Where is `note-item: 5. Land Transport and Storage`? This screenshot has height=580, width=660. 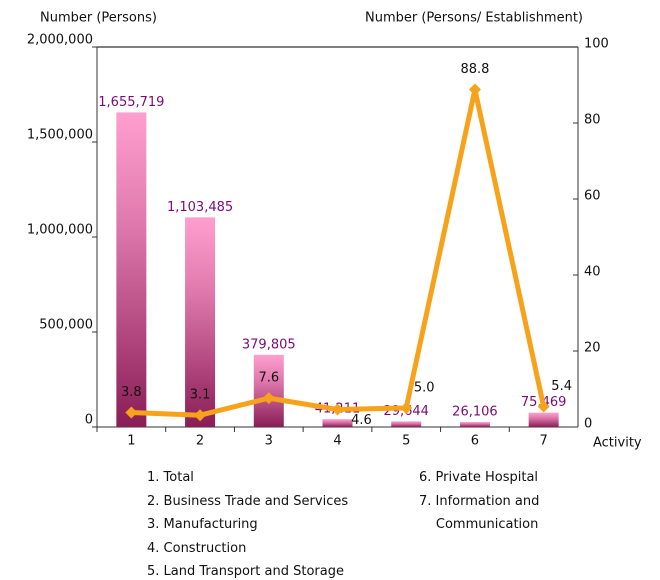
note-item: 5. Land Transport and Storage is located at coordinates (245, 571).